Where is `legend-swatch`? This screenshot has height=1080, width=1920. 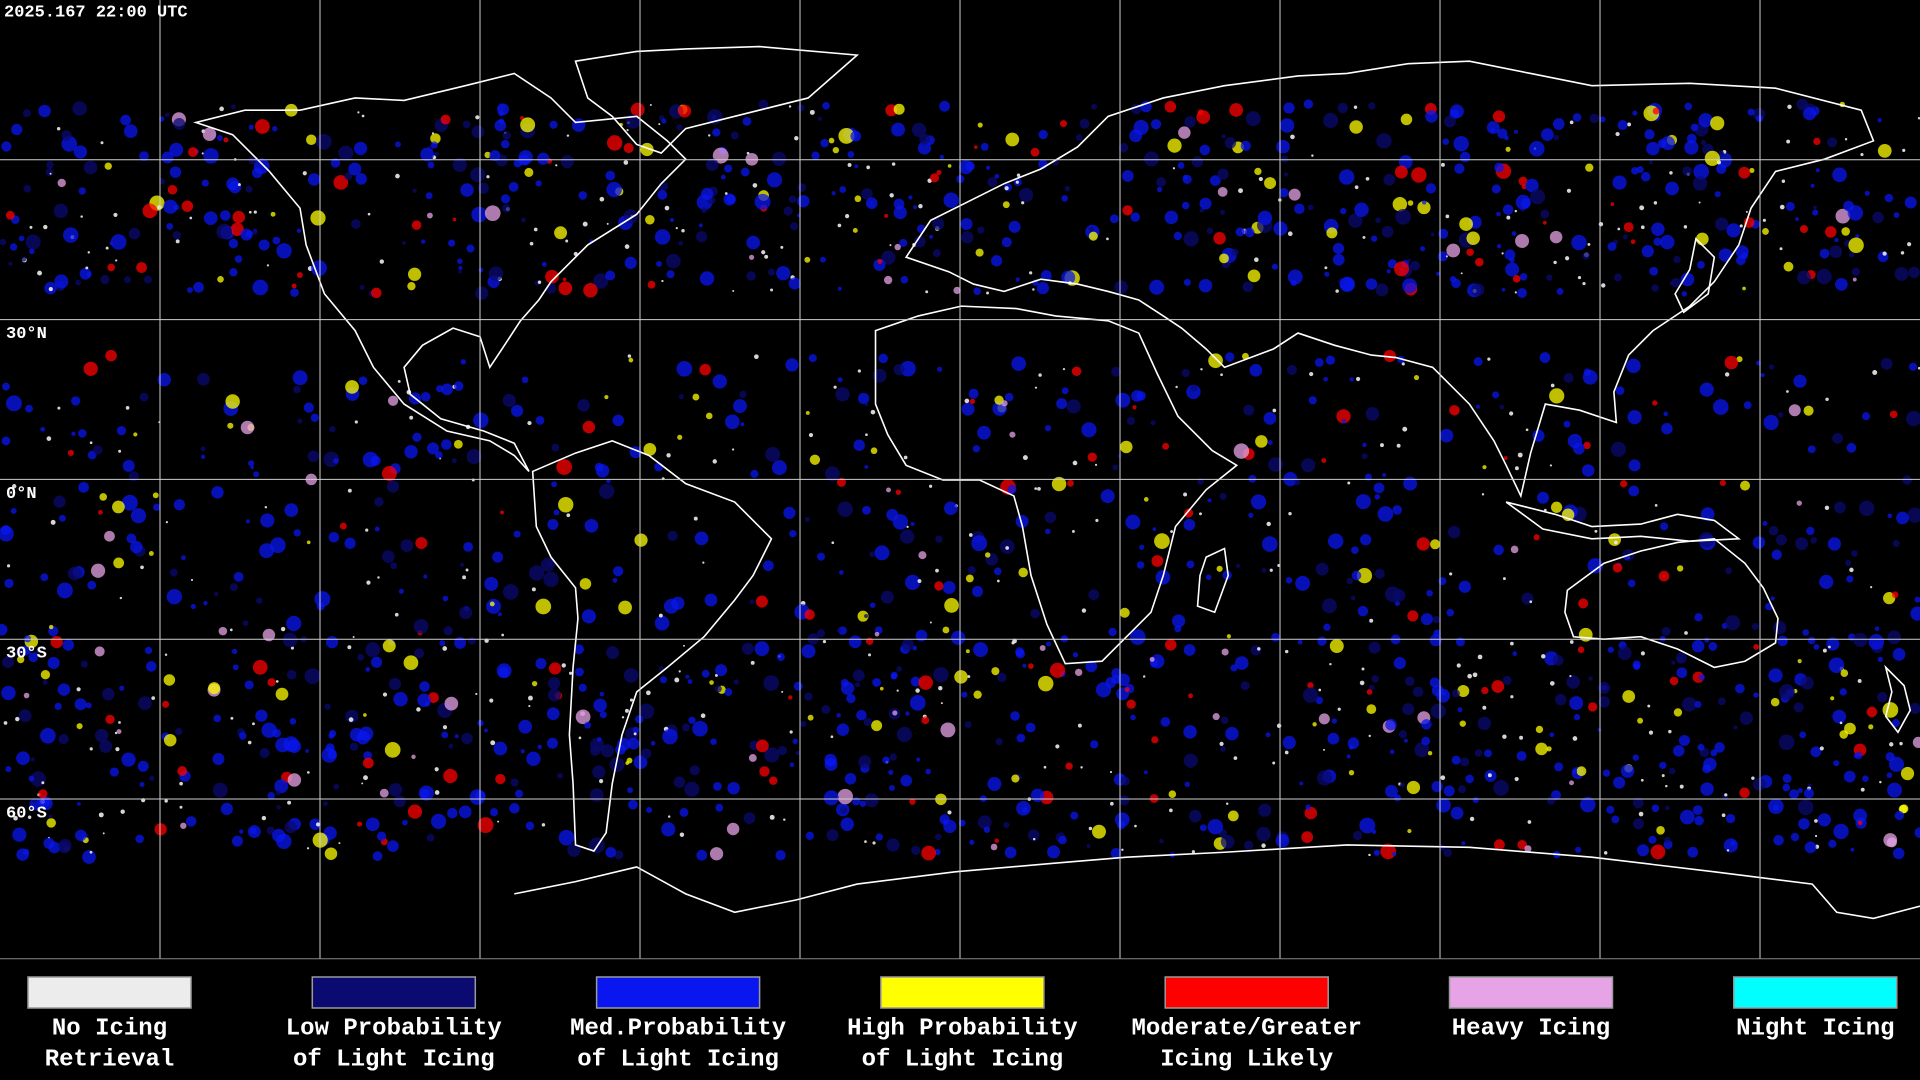
legend-swatch is located at coordinates (109, 992).